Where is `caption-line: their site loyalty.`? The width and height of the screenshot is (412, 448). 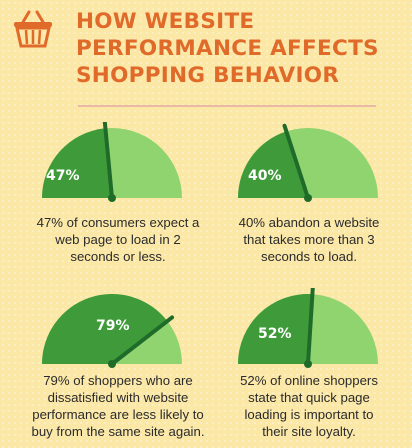 caption-line: their site loyalty. is located at coordinates (309, 431).